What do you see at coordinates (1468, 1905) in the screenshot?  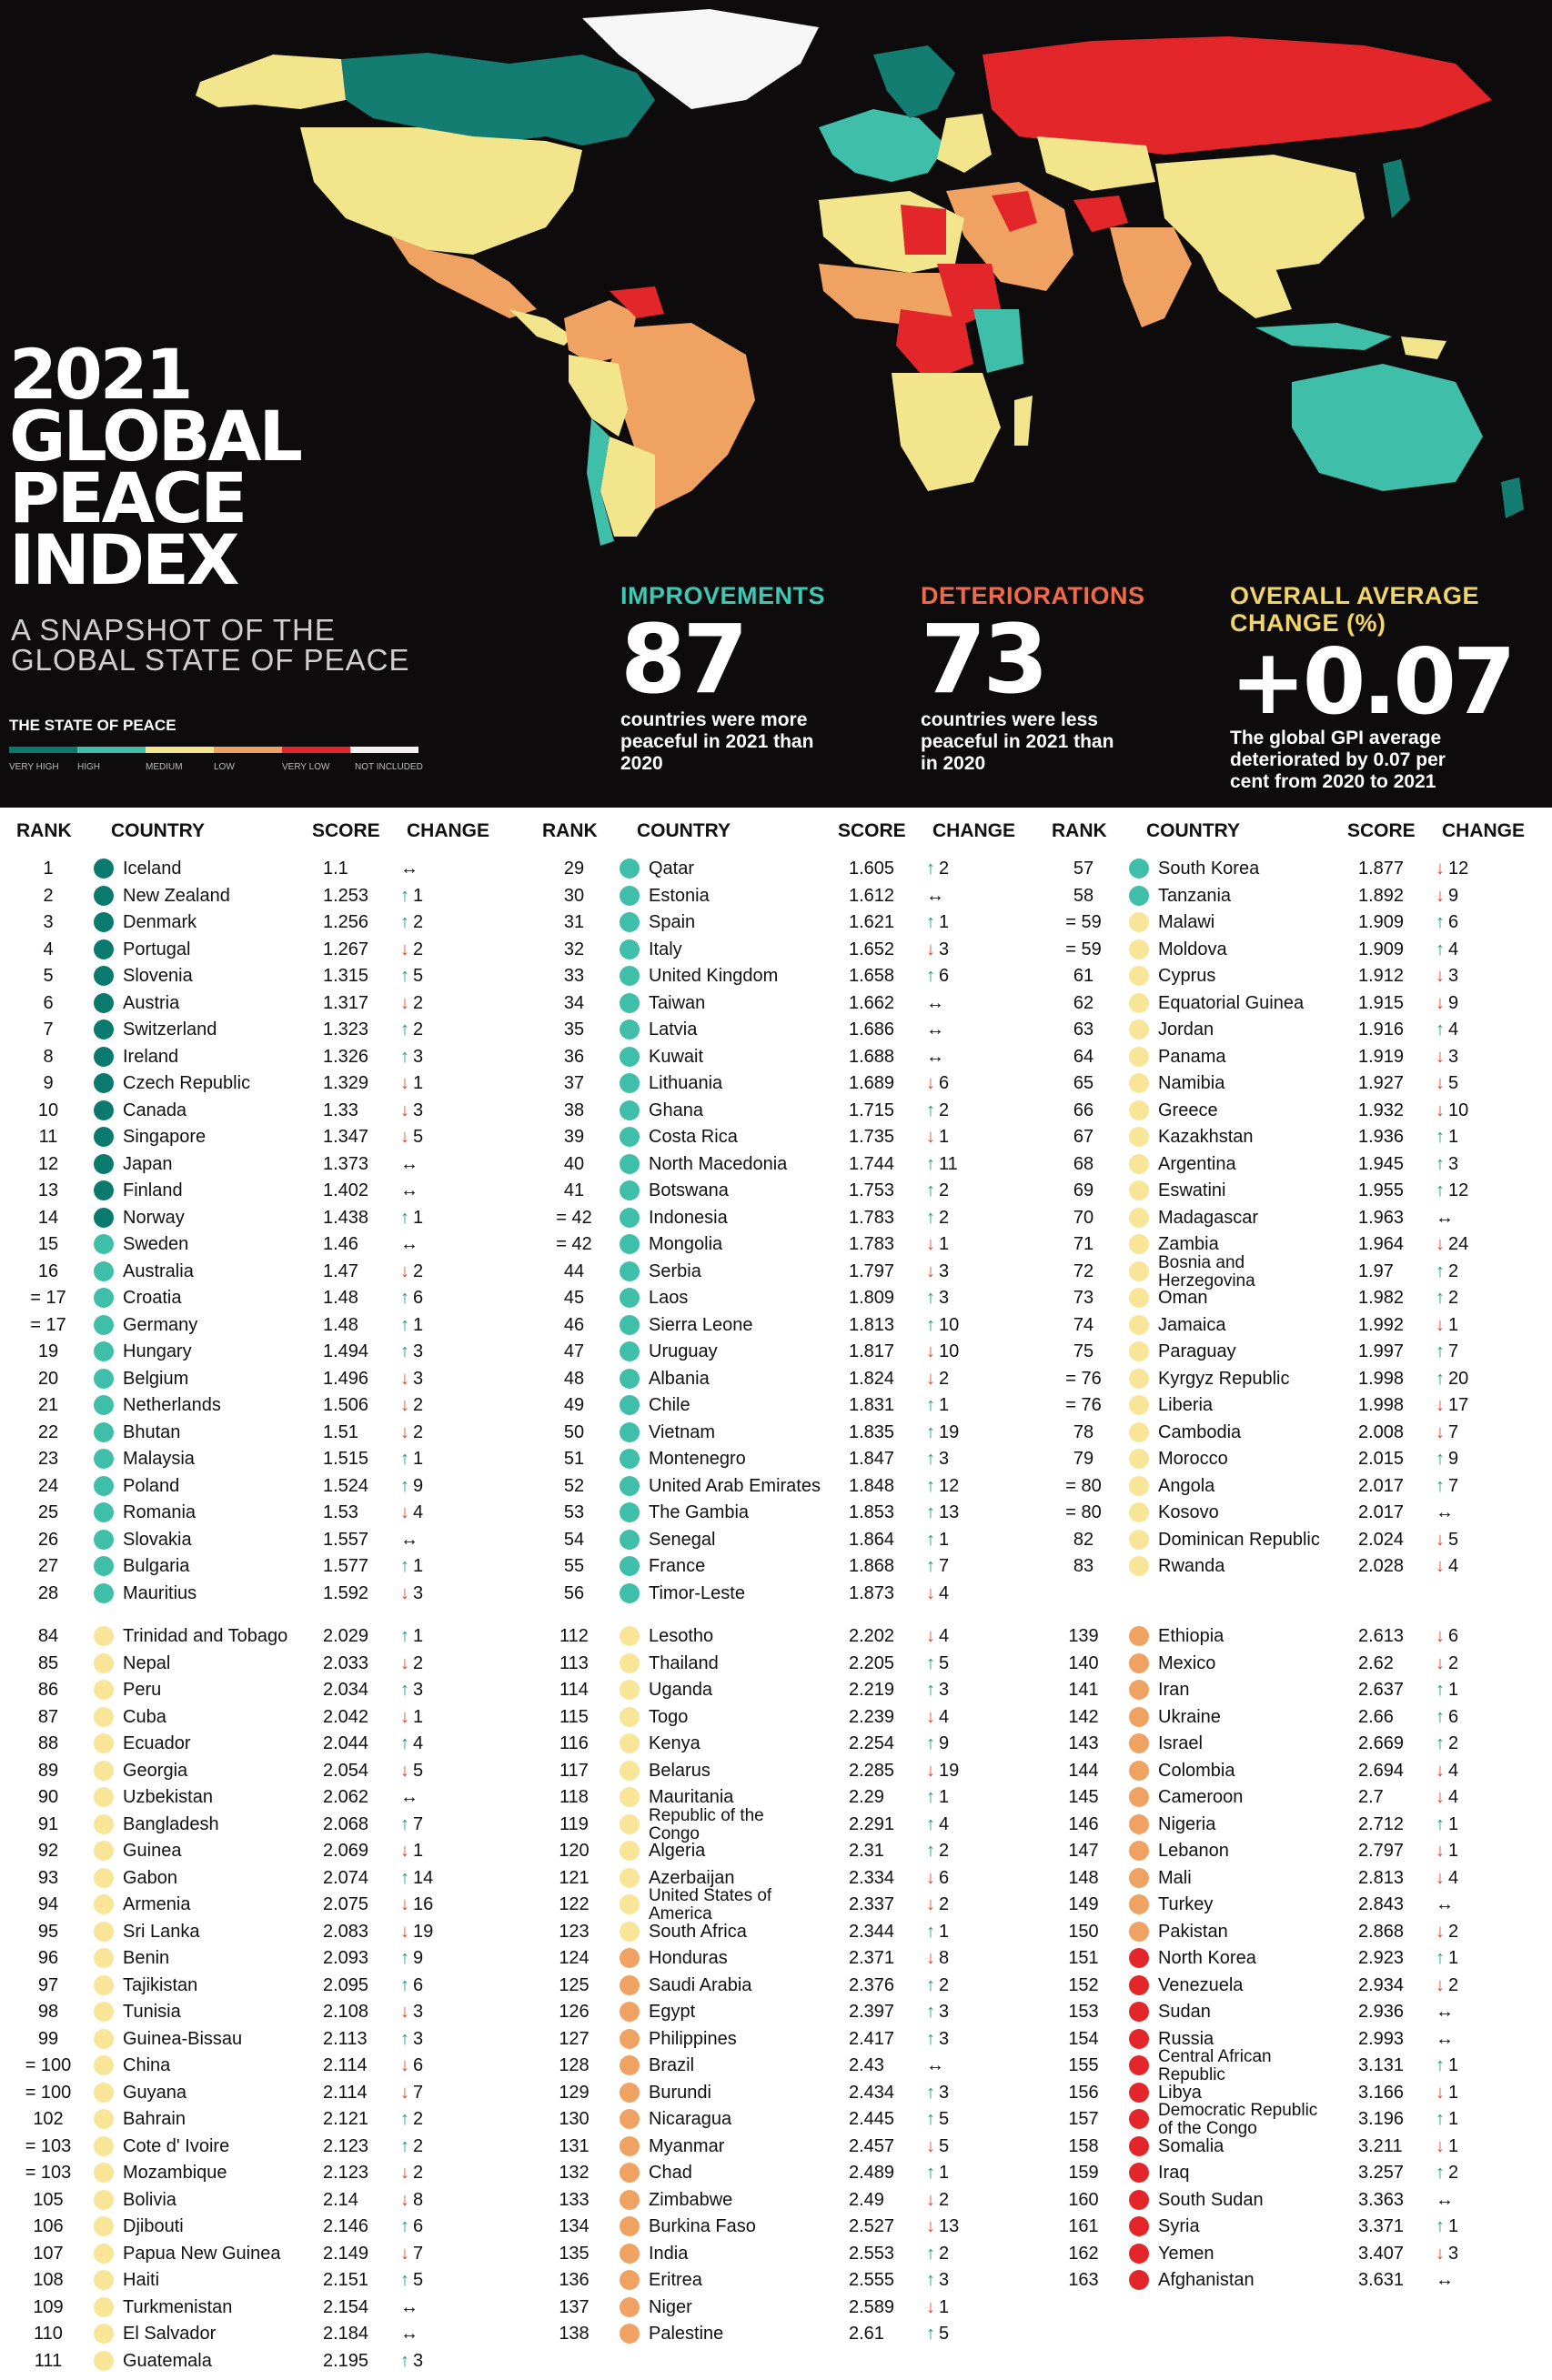 I see `change-cell: ↔` at bounding box center [1468, 1905].